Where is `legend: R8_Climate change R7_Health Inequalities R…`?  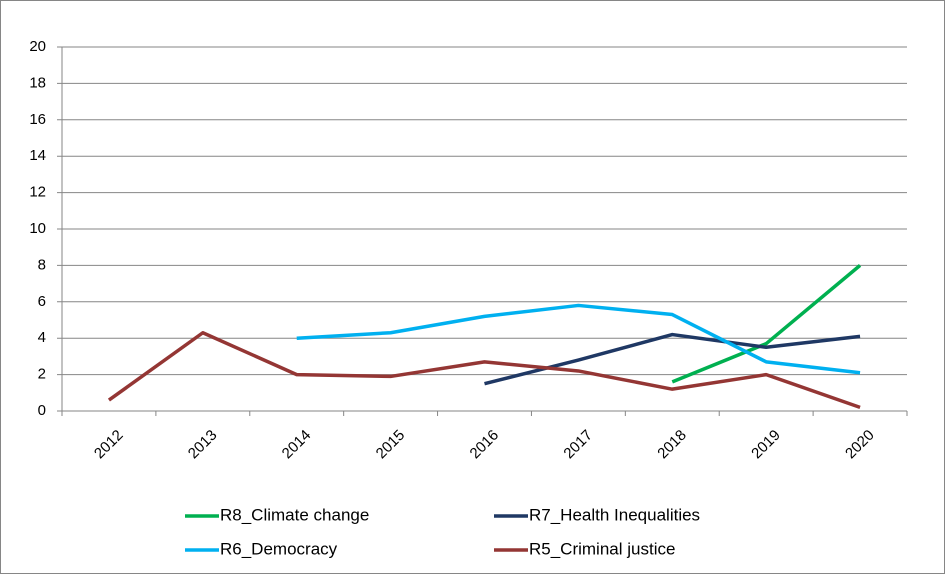
legend: R8_Climate change R7_Health Inequalities R… is located at coordinates (442, 531).